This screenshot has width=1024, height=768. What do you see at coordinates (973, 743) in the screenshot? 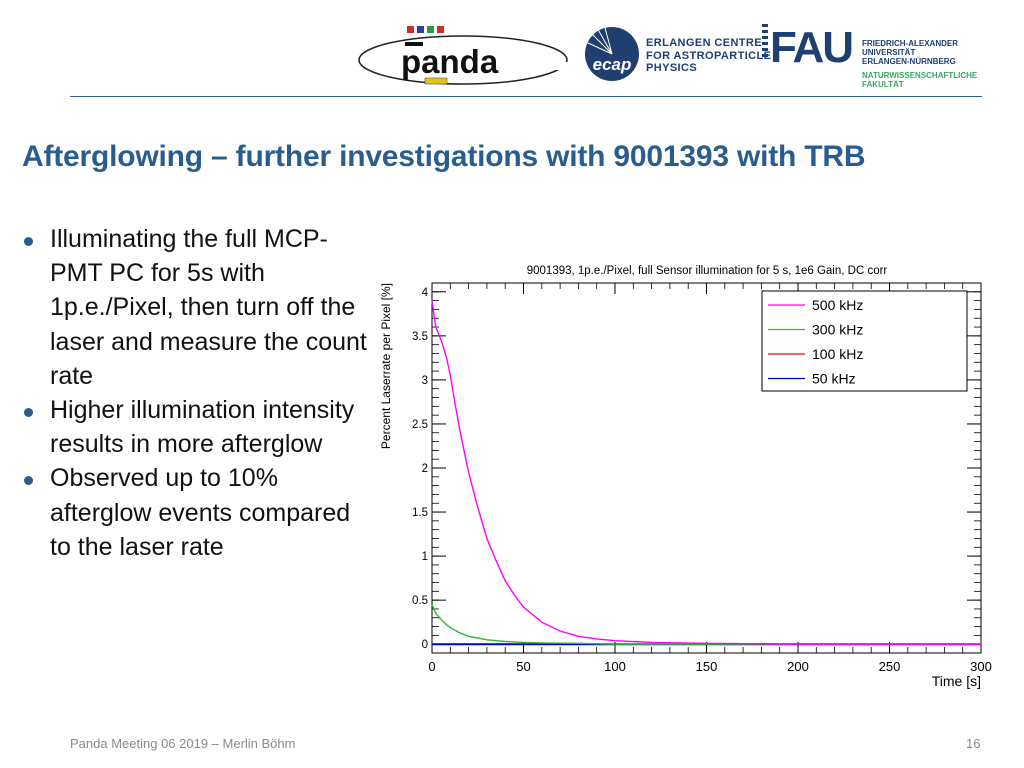
I see `page-number: 16` at bounding box center [973, 743].